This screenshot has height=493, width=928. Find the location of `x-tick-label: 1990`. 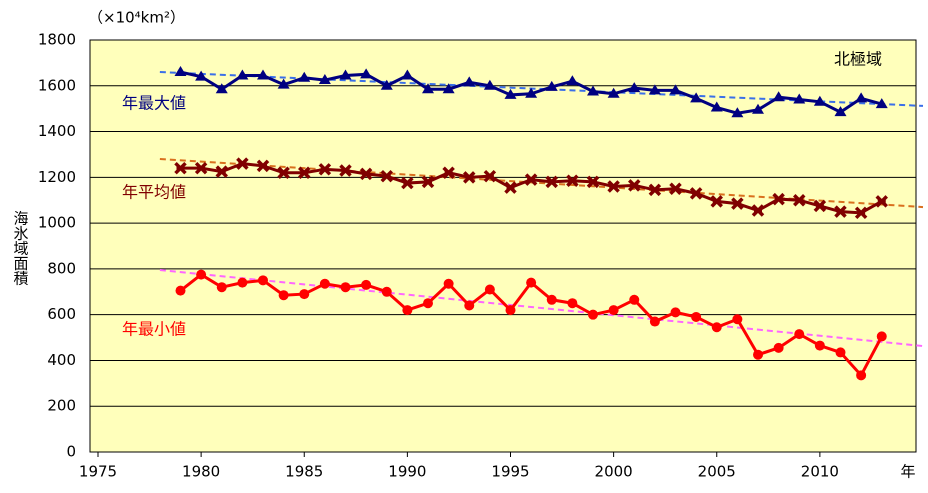

x-tick-label: 1990 is located at coordinates (407, 472).